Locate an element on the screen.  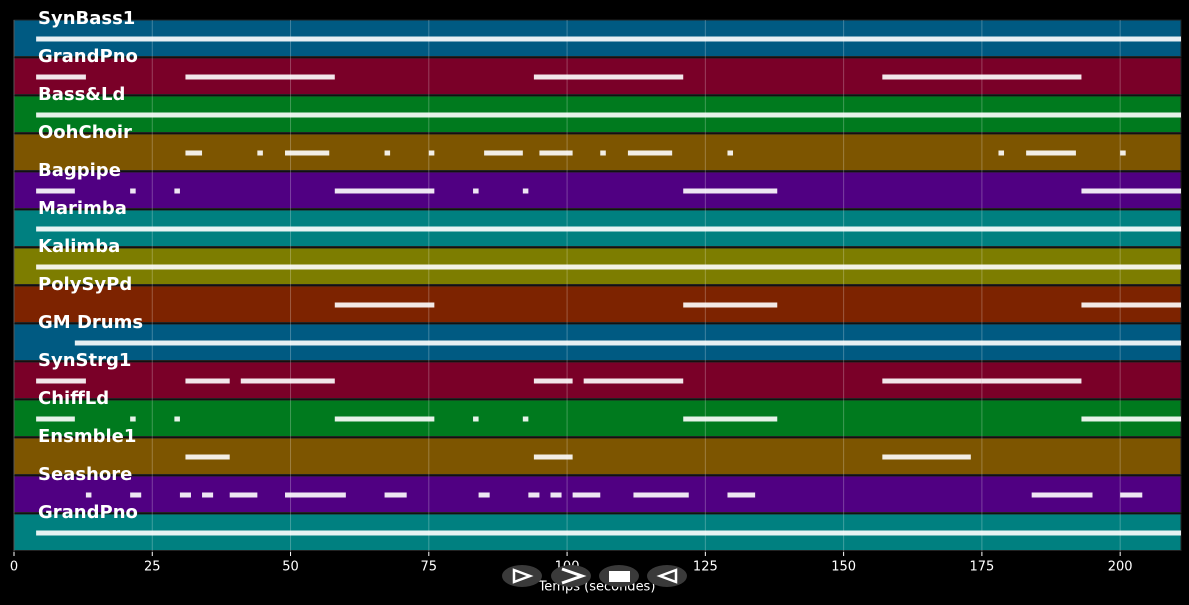
track-name: Bass&Ld is located at coordinates (81, 94).